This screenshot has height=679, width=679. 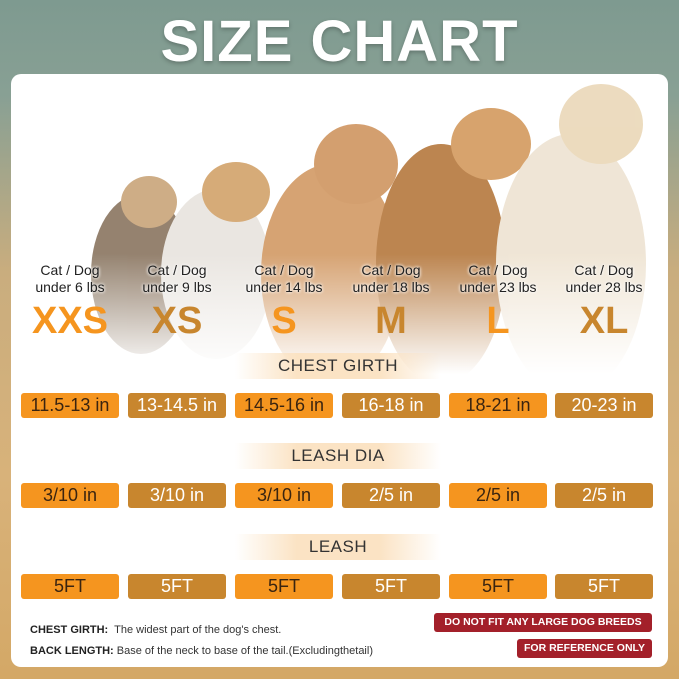 I want to click on warning-badge-large-breeds: DO NOT FIT ANY LARGE DOG BREEDS, so click(x=543, y=622).